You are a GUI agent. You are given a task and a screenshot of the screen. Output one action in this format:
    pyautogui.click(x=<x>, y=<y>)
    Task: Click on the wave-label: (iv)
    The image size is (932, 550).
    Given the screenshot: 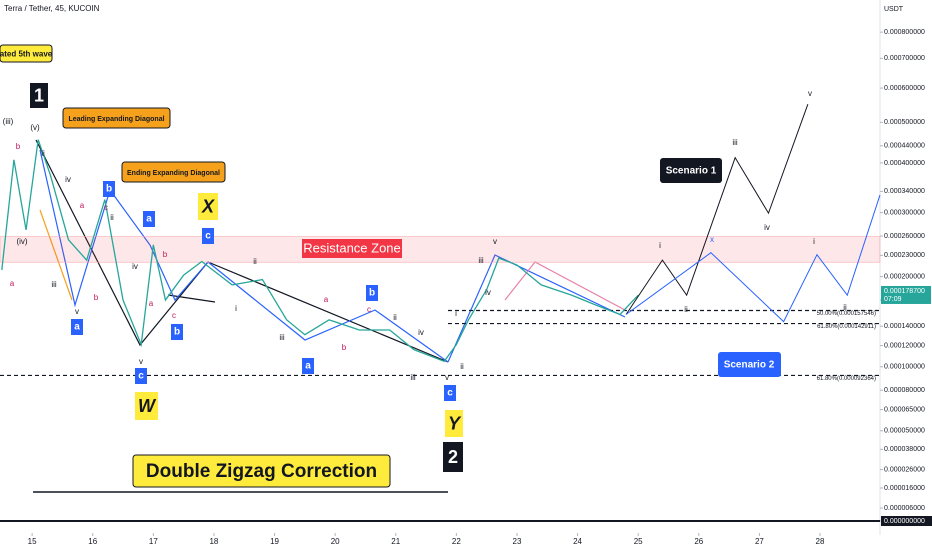 What is the action you would take?
    pyautogui.click(x=21, y=241)
    